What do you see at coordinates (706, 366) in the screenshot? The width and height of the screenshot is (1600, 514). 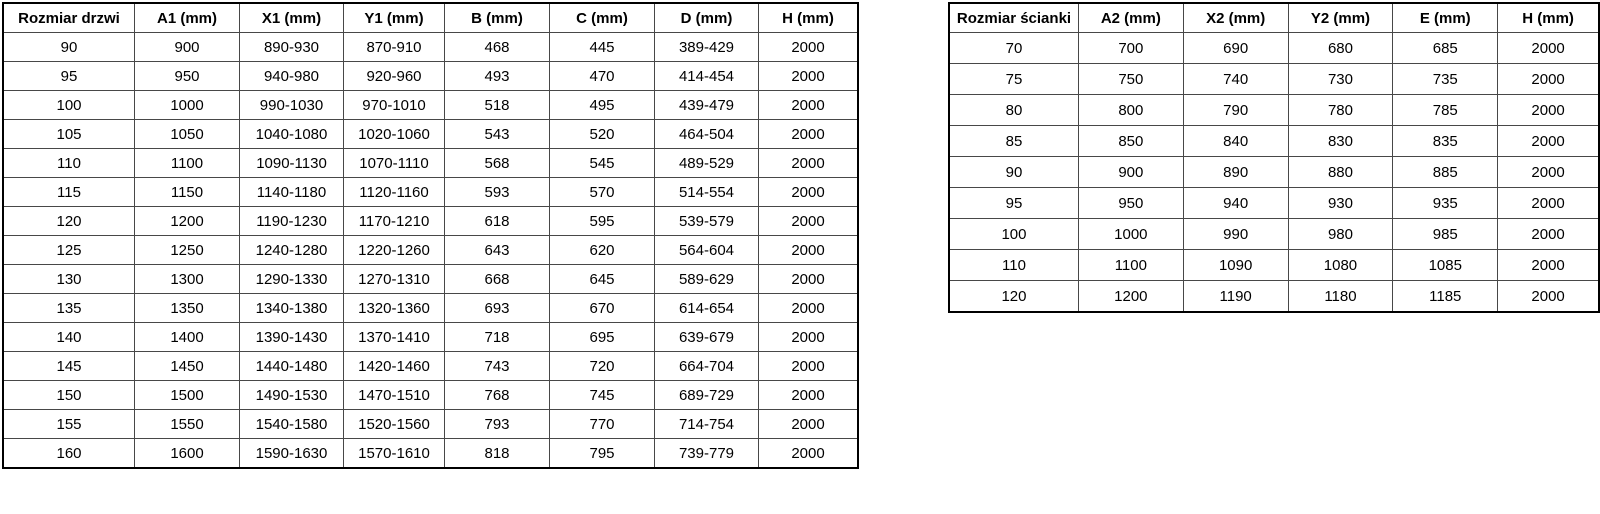 I see `table-cell: 664-704` at bounding box center [706, 366].